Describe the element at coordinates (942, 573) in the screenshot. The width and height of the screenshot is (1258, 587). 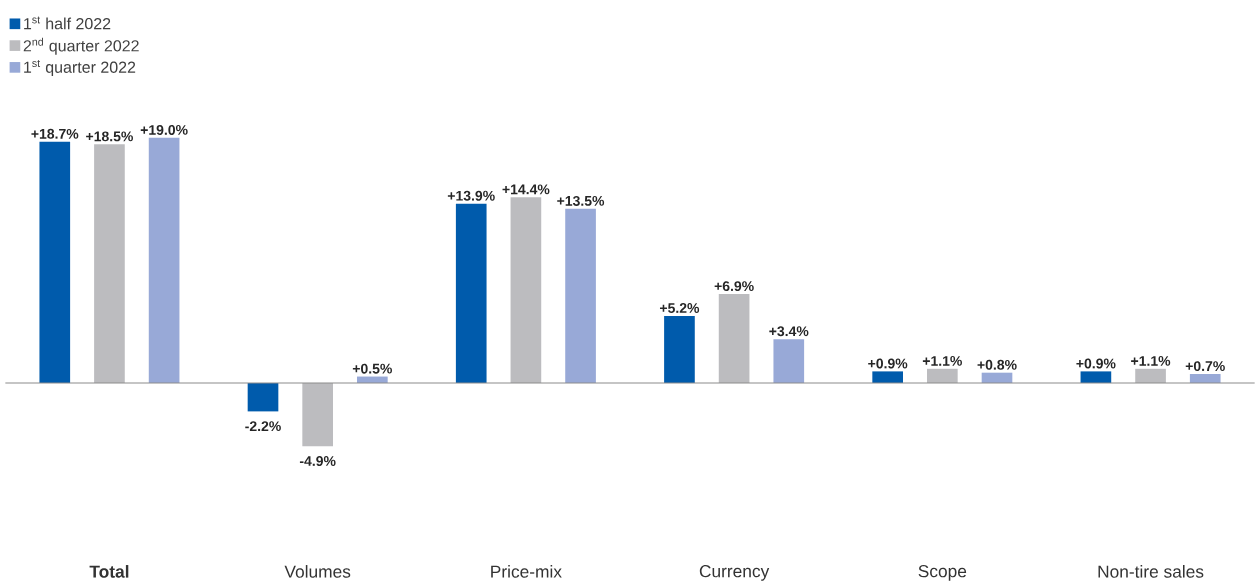
I see `x-tick-label: Scope` at that location.